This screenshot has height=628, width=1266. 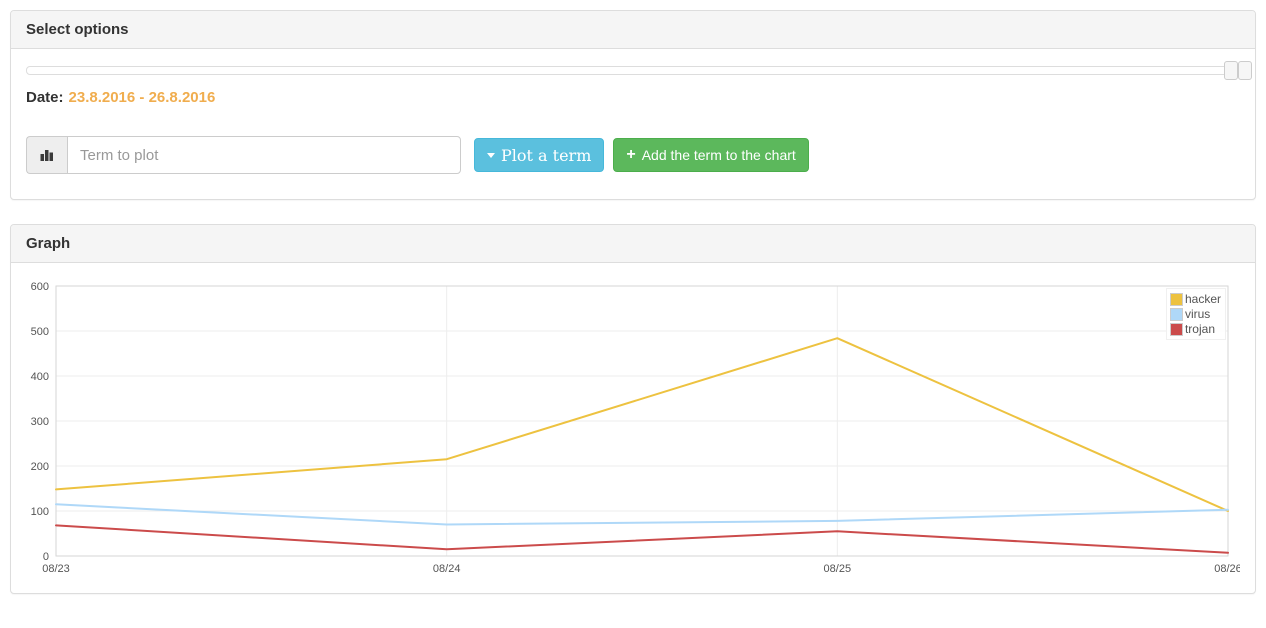 What do you see at coordinates (642, 514) in the screenshot?
I see `series-line-virus` at bounding box center [642, 514].